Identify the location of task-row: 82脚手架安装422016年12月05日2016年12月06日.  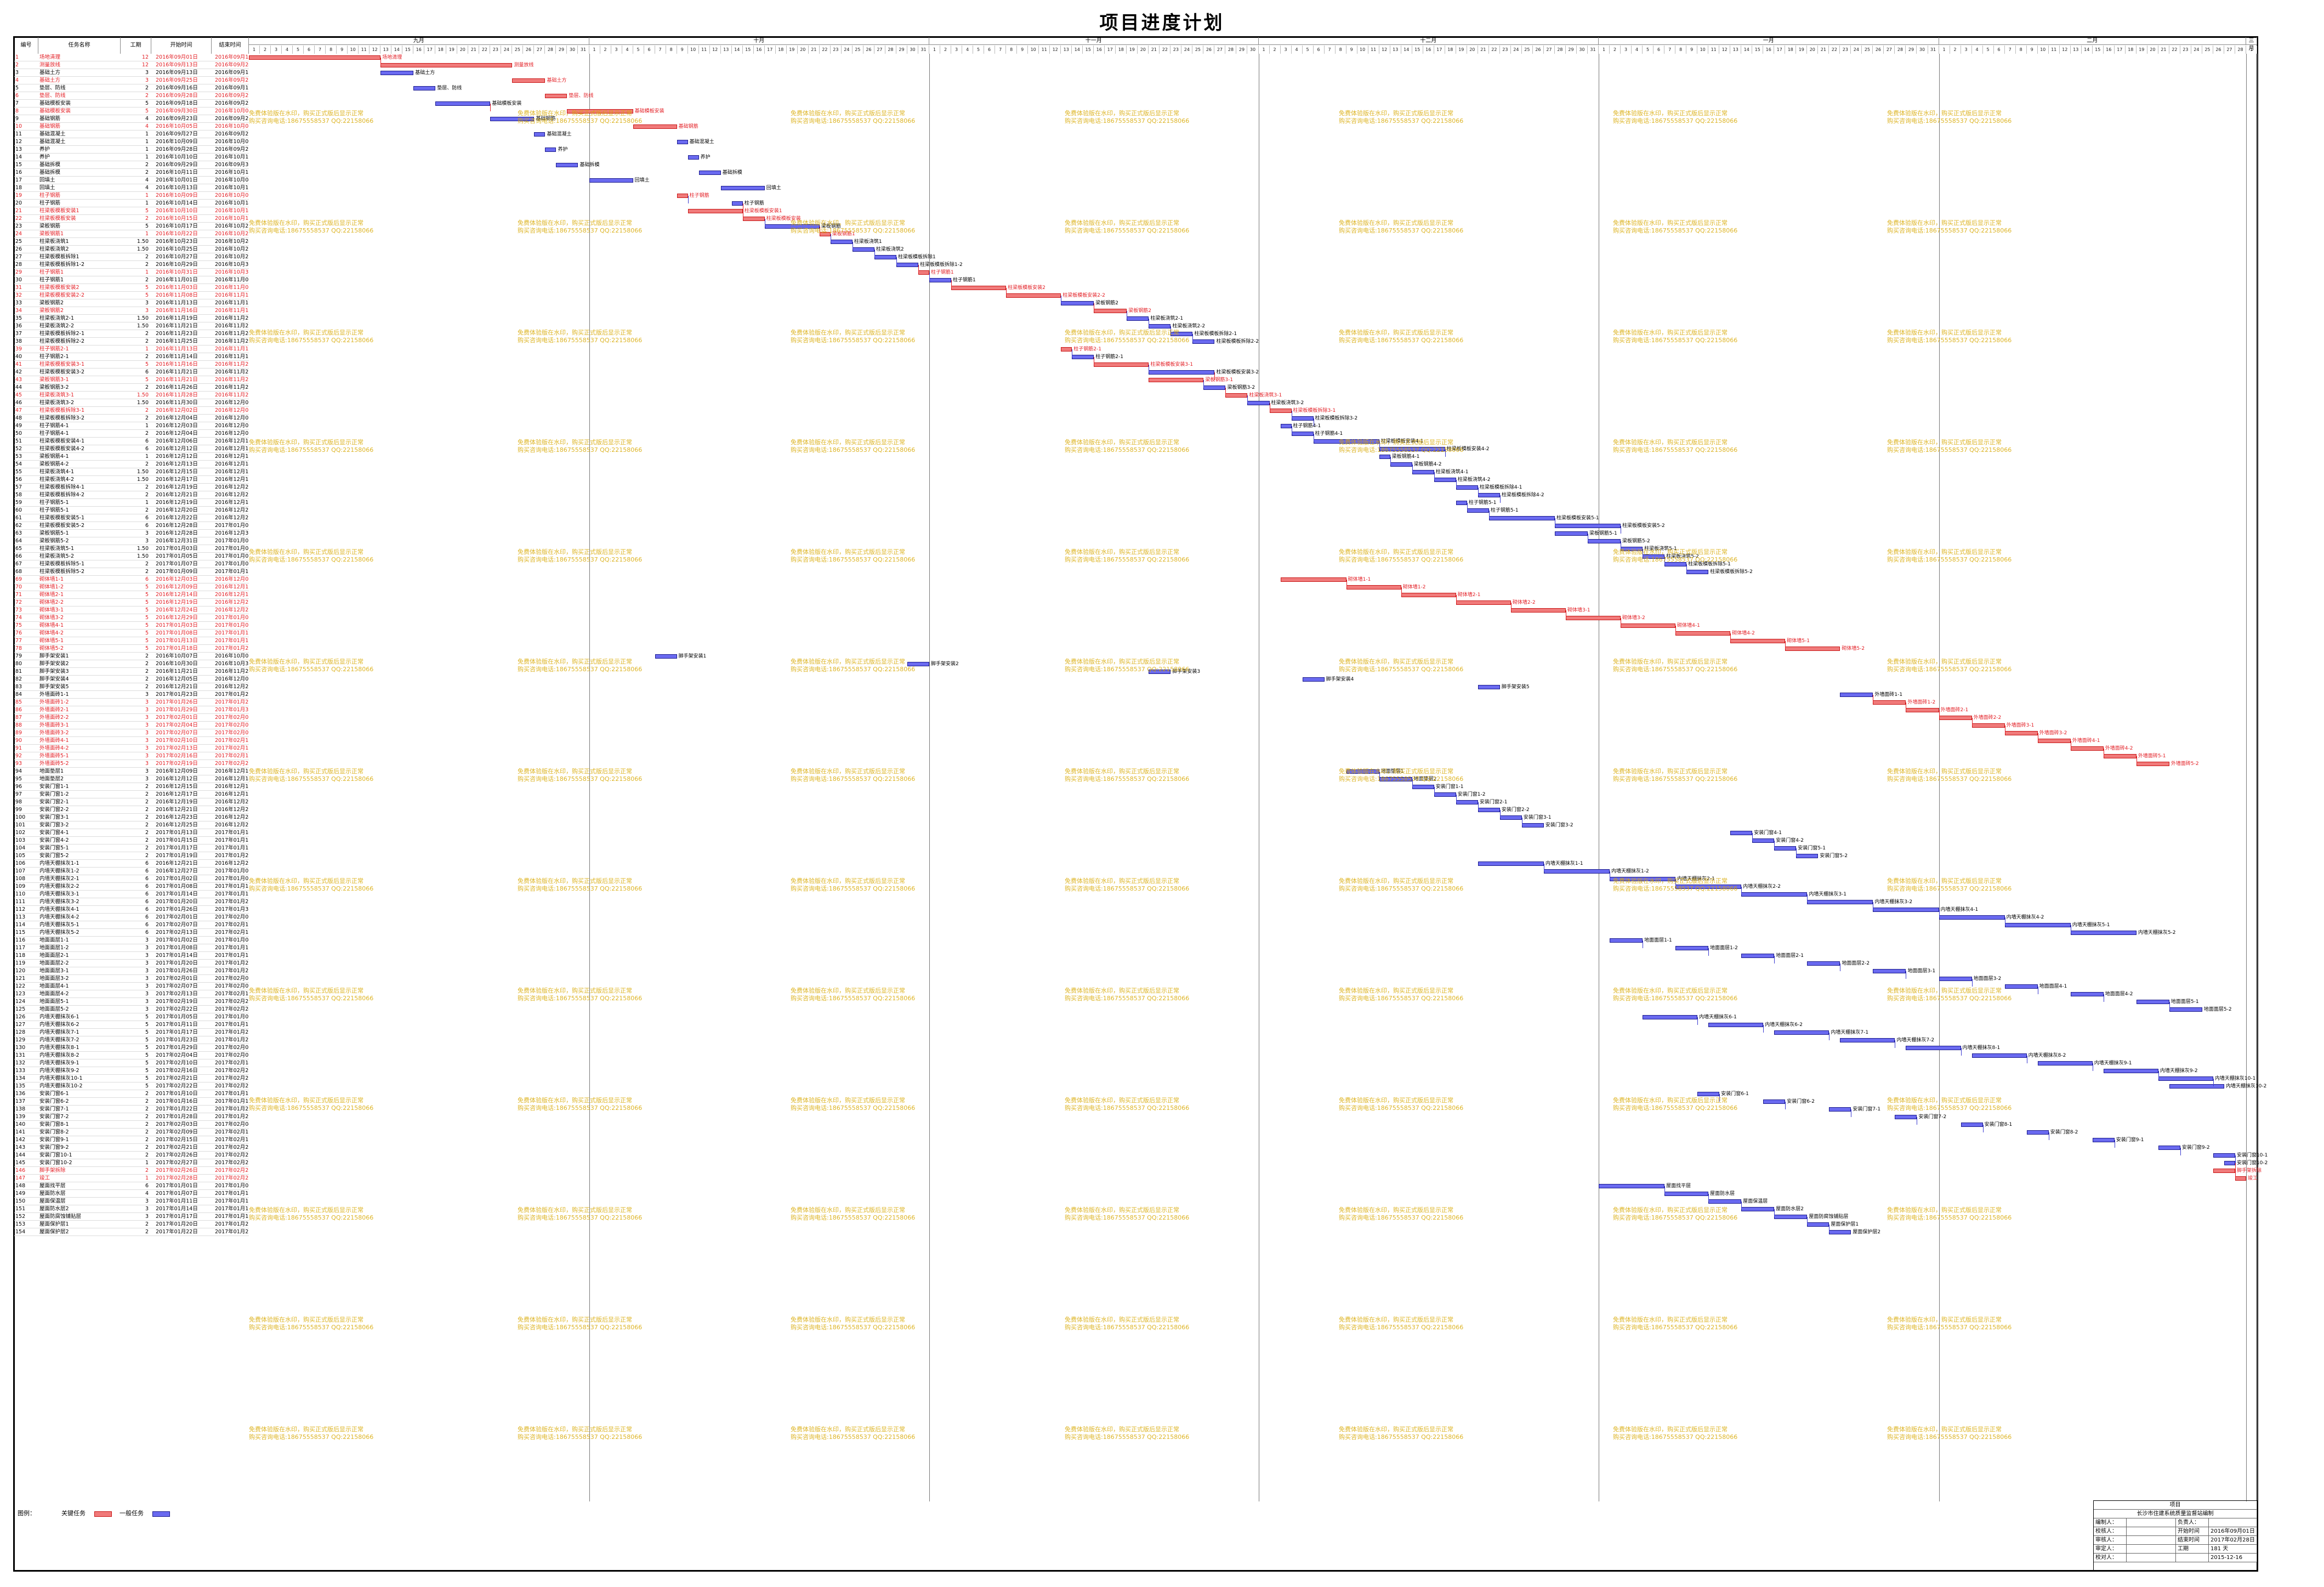
(131, 679).